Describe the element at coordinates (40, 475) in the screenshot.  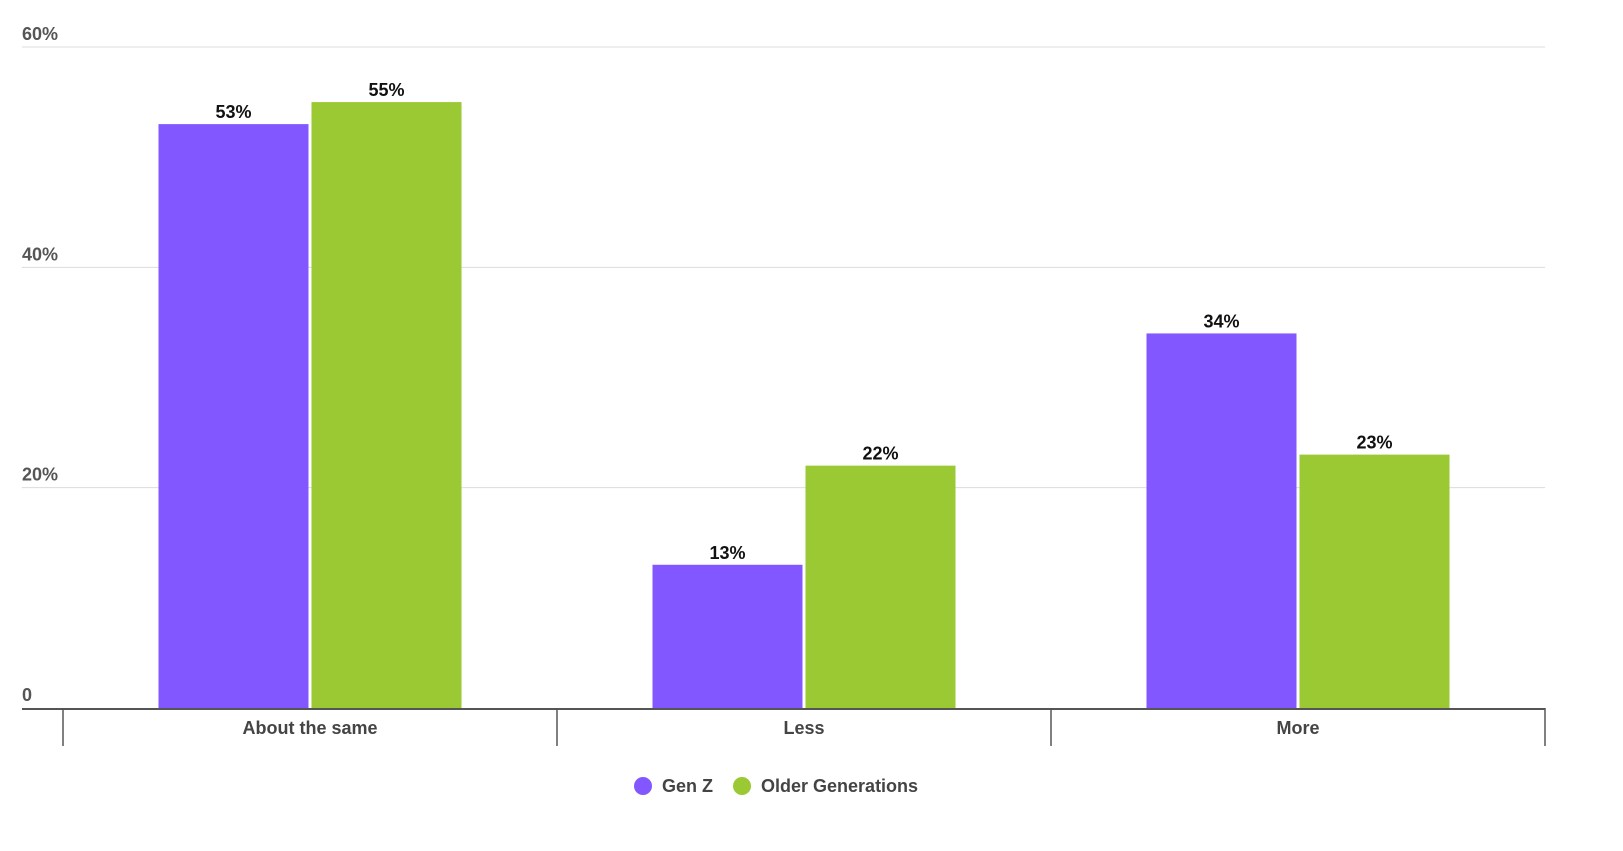
I see `y-tick-label: 20%` at that location.